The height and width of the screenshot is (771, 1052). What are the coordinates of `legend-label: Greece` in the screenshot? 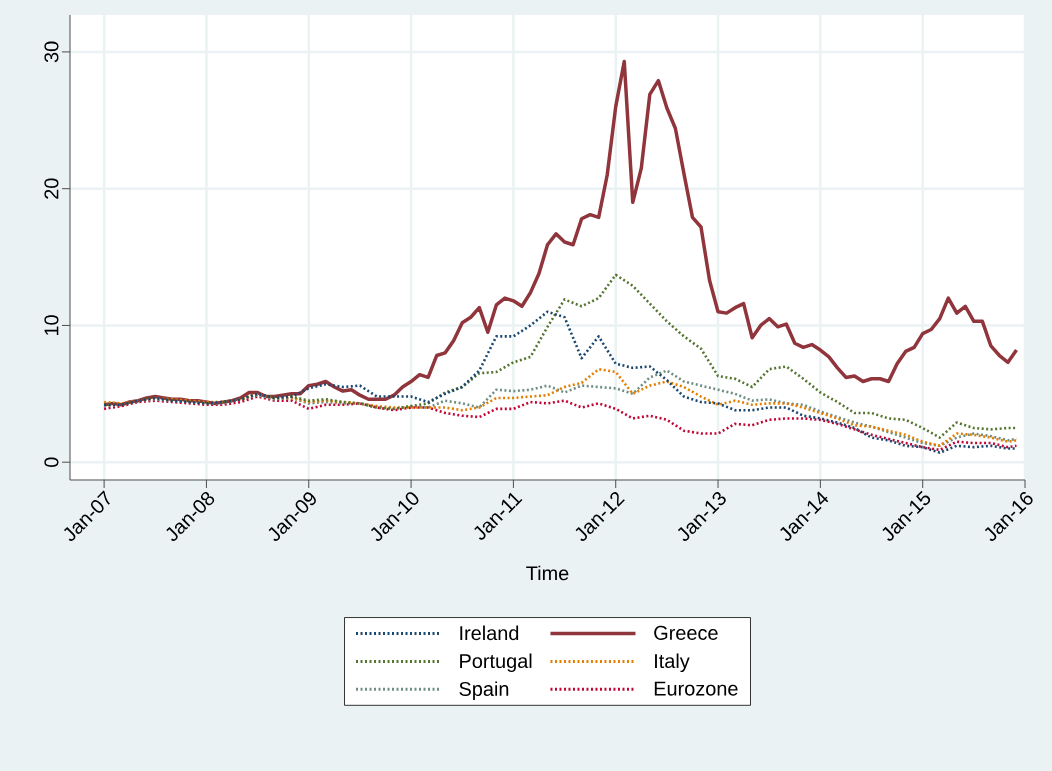 It's located at (686, 632).